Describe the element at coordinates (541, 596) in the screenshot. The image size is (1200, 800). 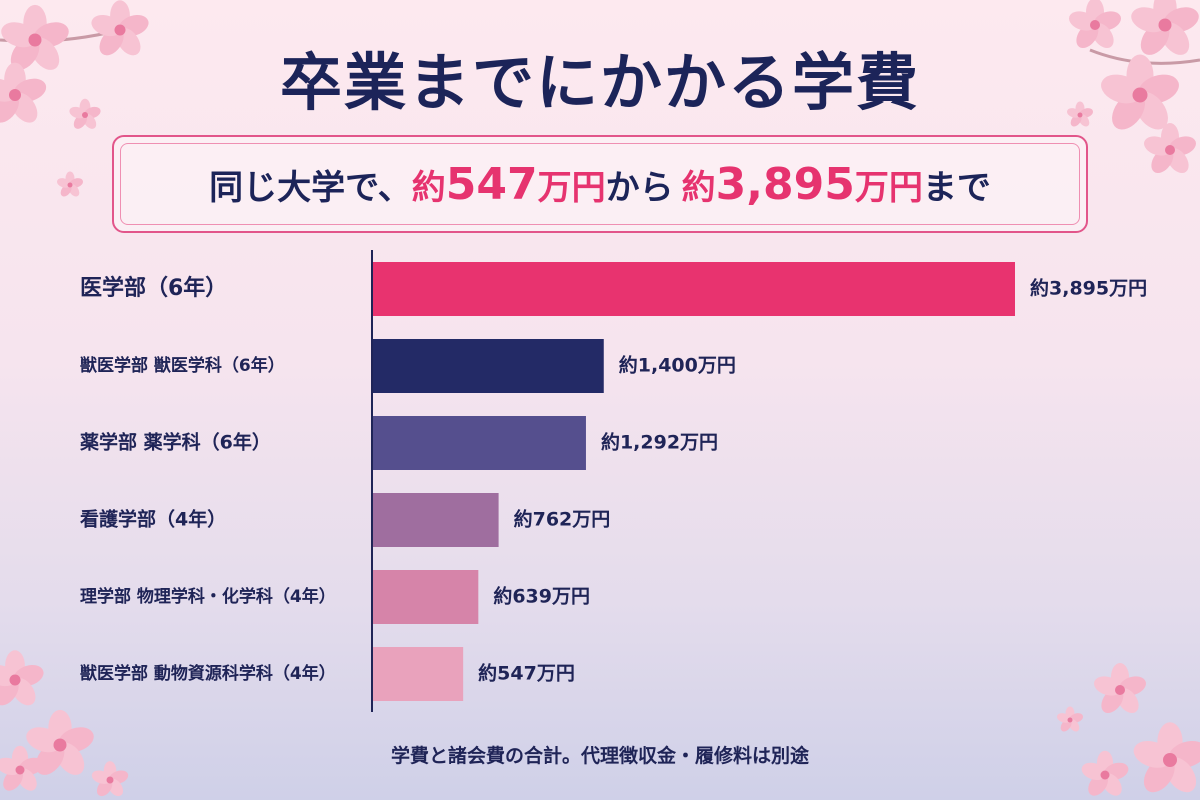
I see `value-label-4: 約639万円` at that location.